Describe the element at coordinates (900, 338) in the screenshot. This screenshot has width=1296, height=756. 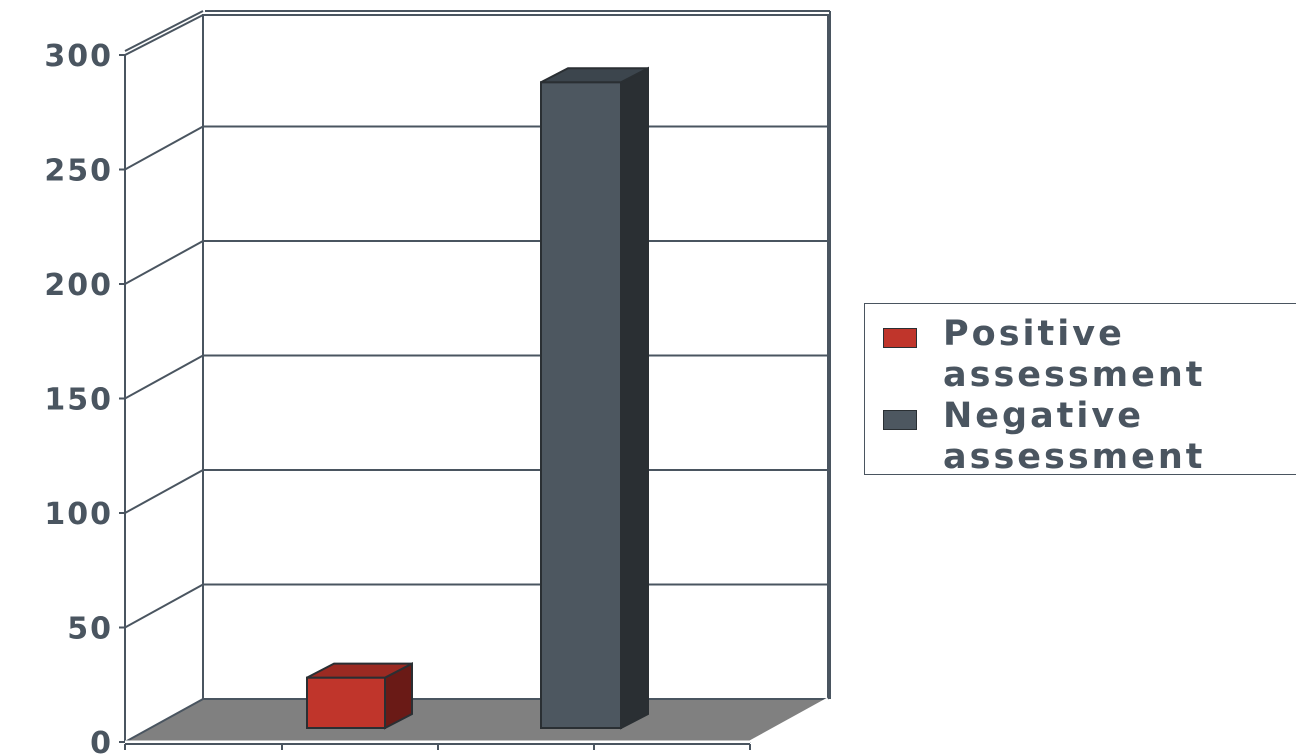
I see `legend-swatch-positive` at that location.